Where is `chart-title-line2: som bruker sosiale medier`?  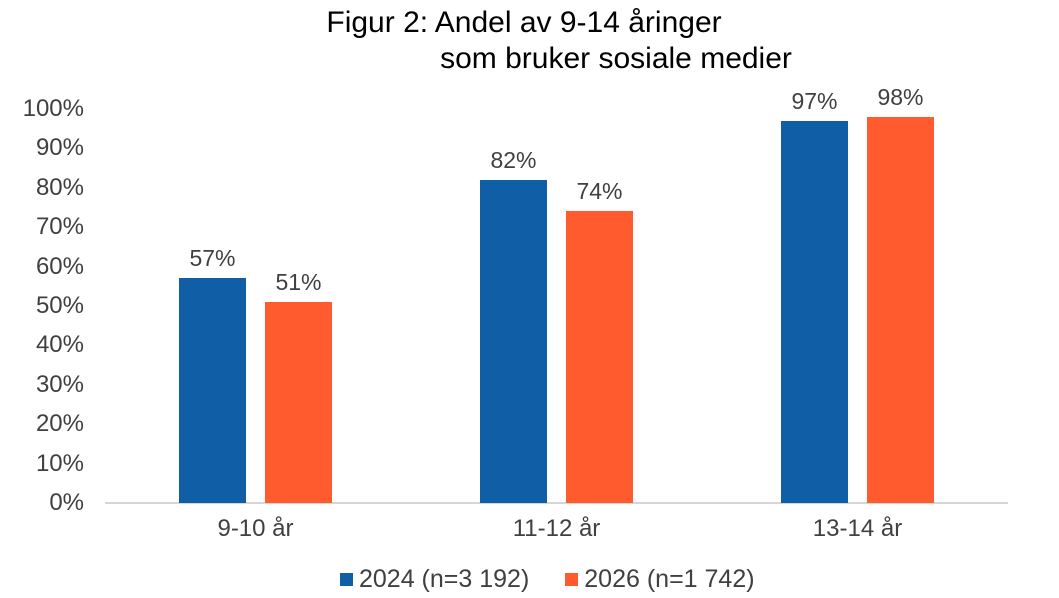 chart-title-line2: som bruker sosiale medier is located at coordinates (616, 58).